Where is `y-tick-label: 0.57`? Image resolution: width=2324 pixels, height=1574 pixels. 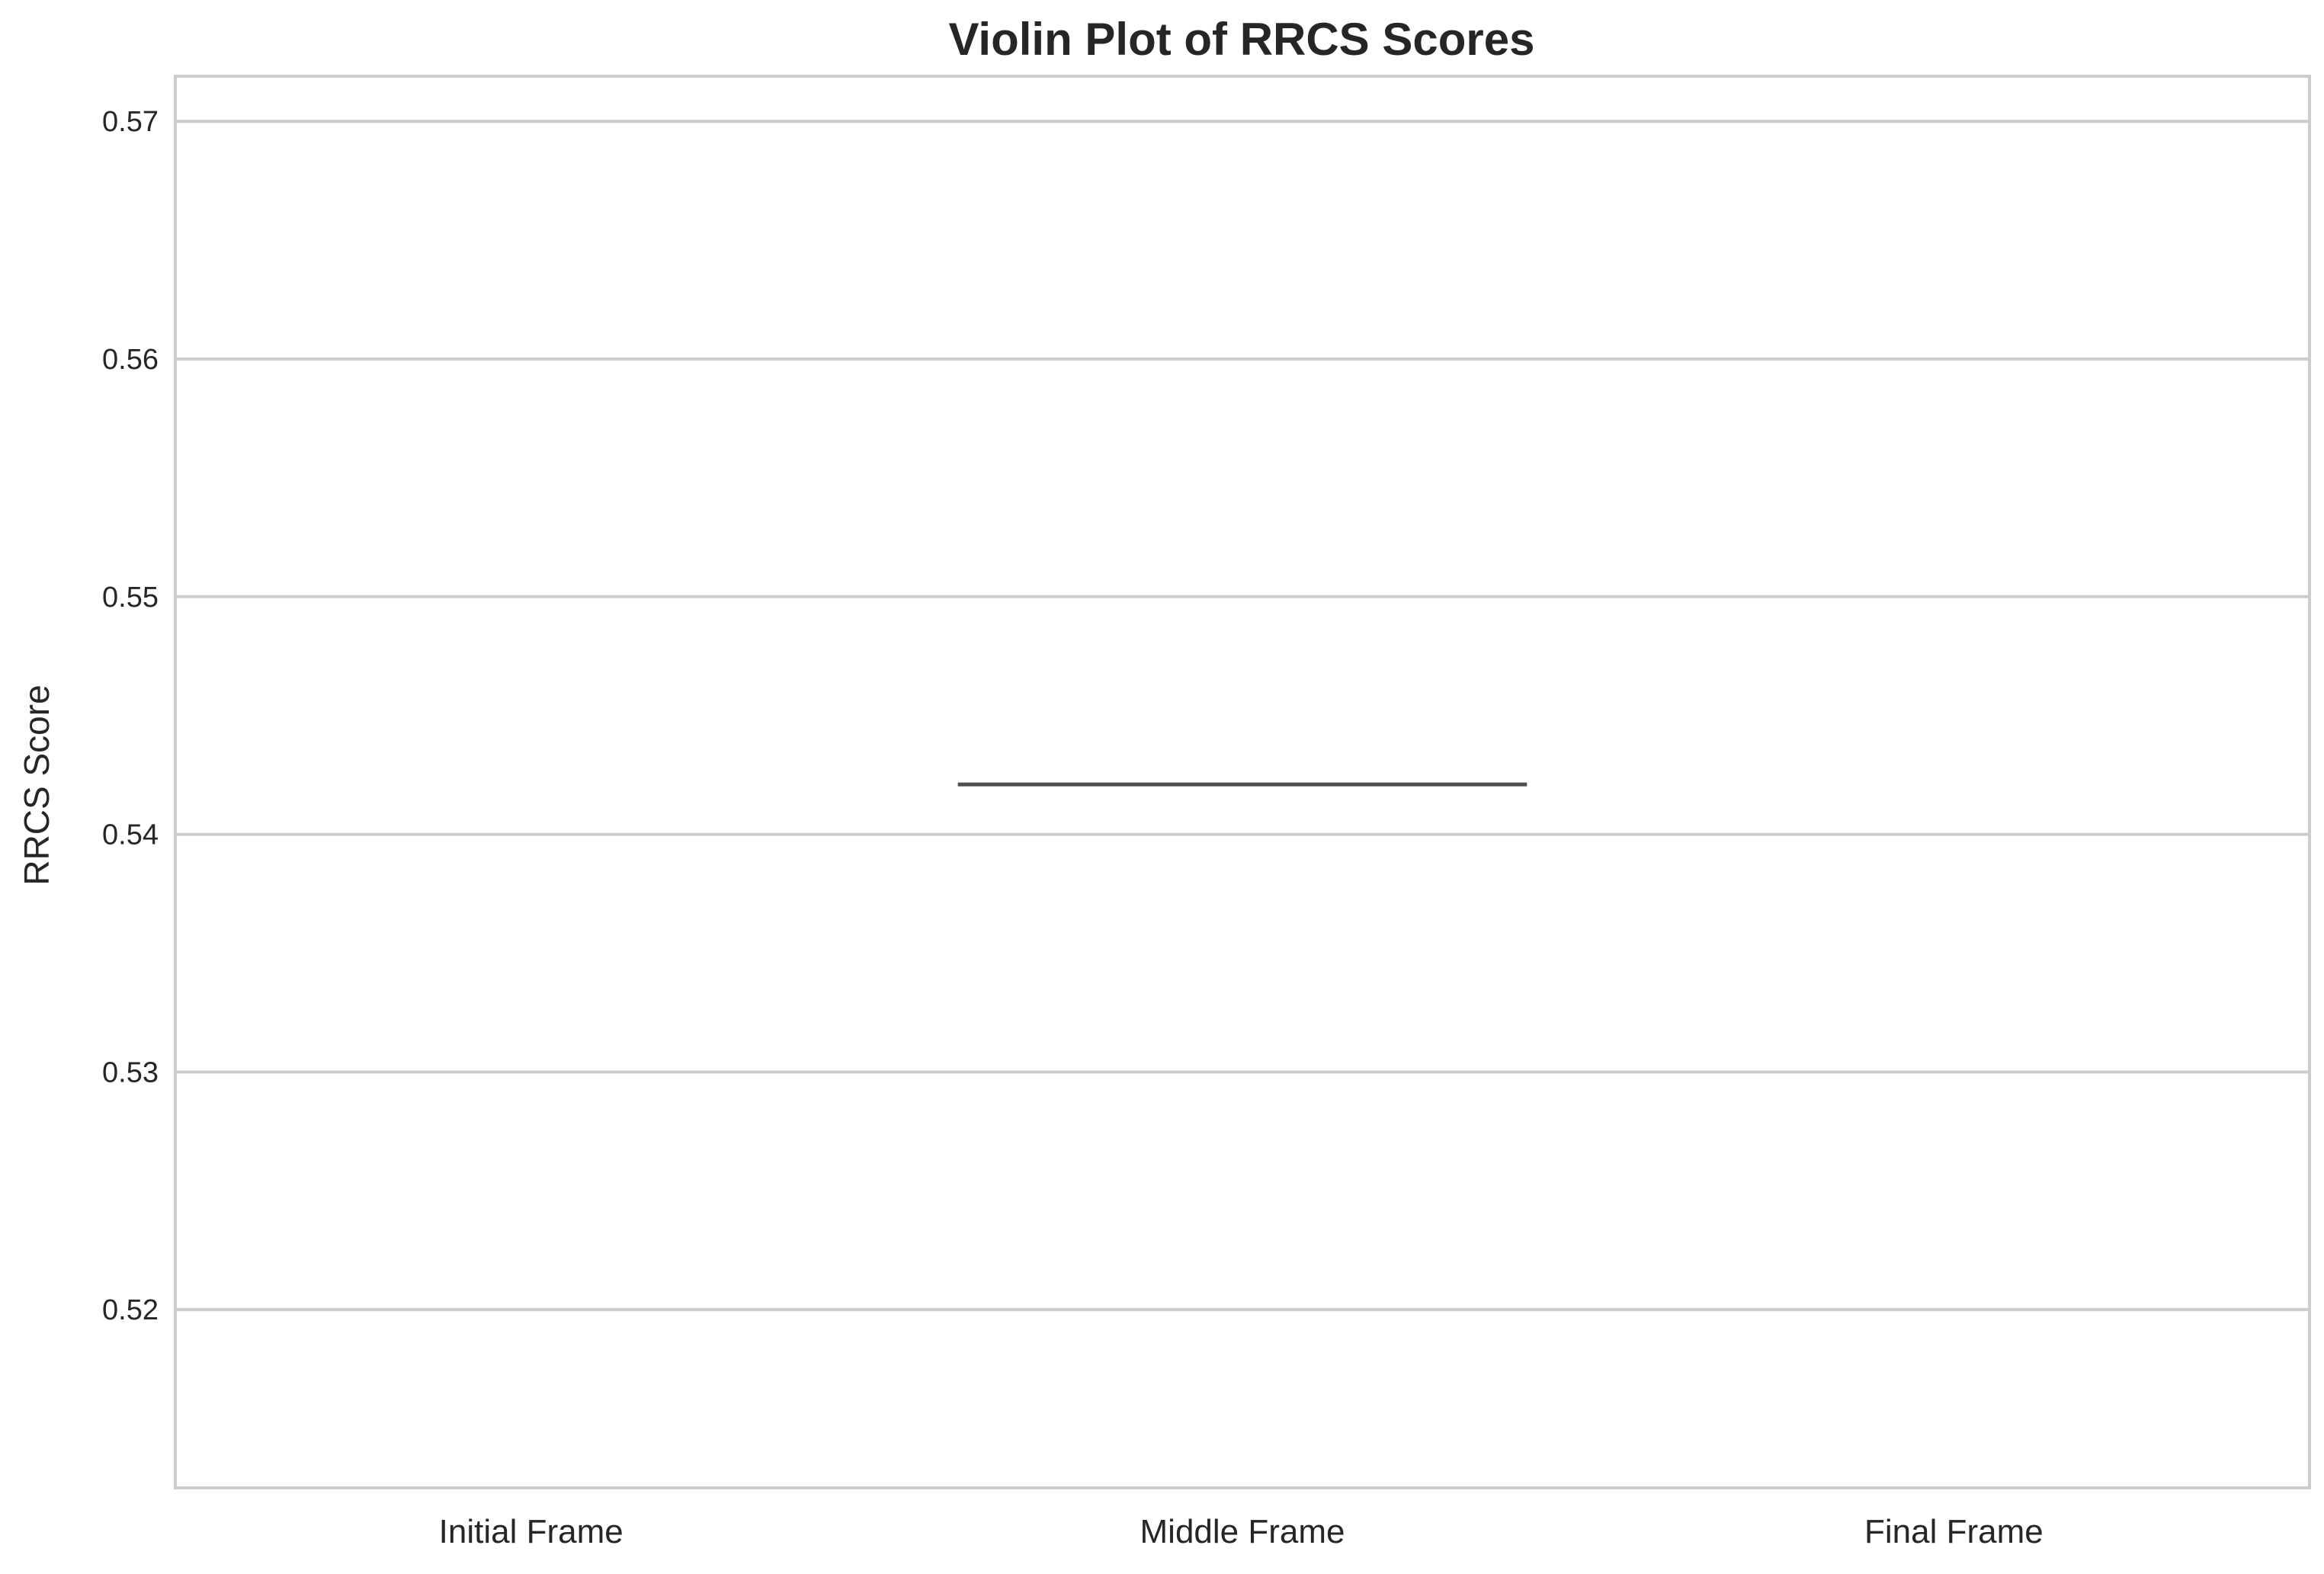
y-tick-label: 0.57 is located at coordinates (130, 122).